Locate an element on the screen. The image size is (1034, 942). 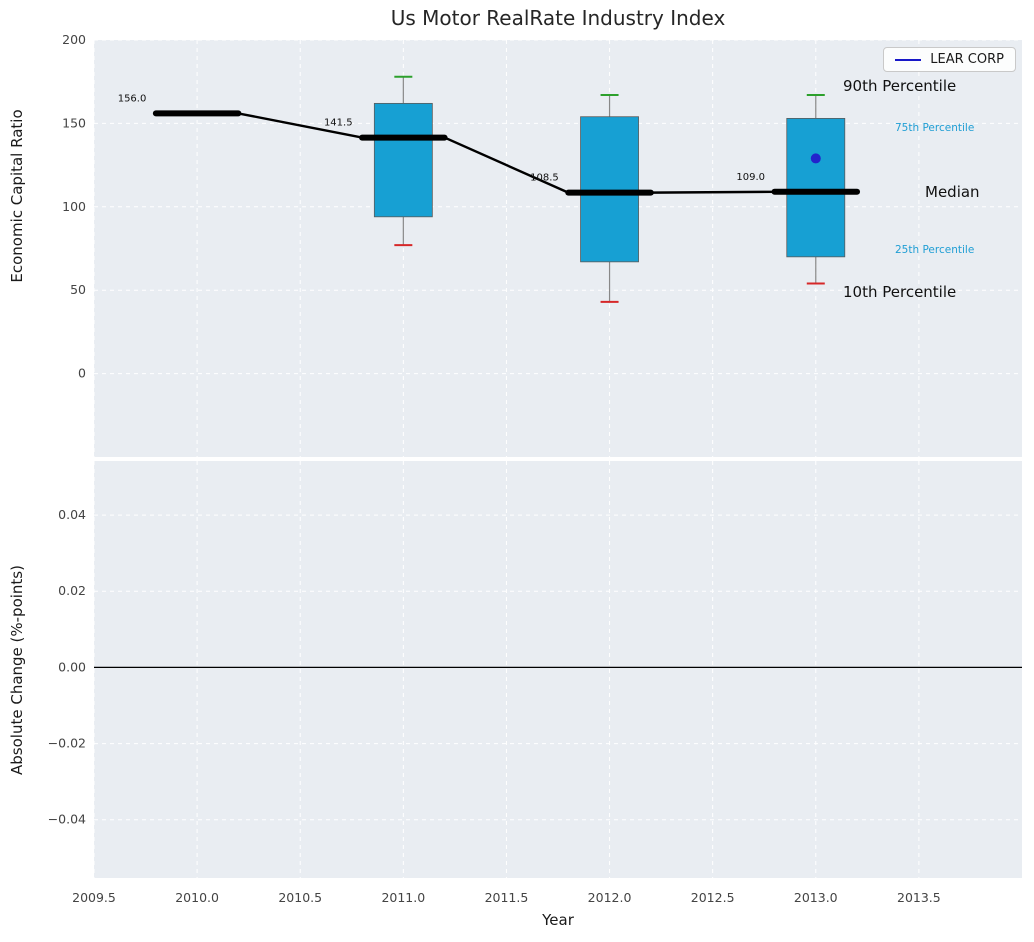
legend-line-swatch is located at coordinates (908, 59).